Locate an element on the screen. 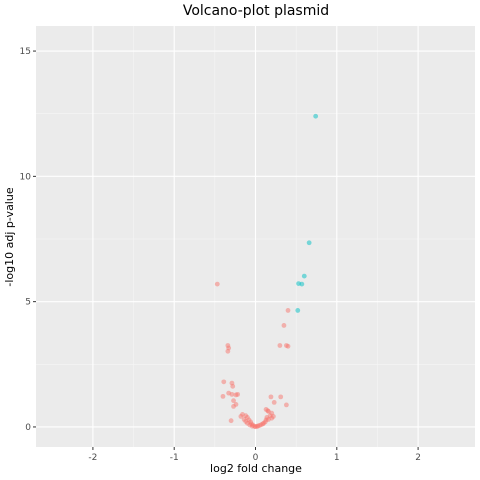  y-tick-label: 15 is located at coordinates (25, 52).